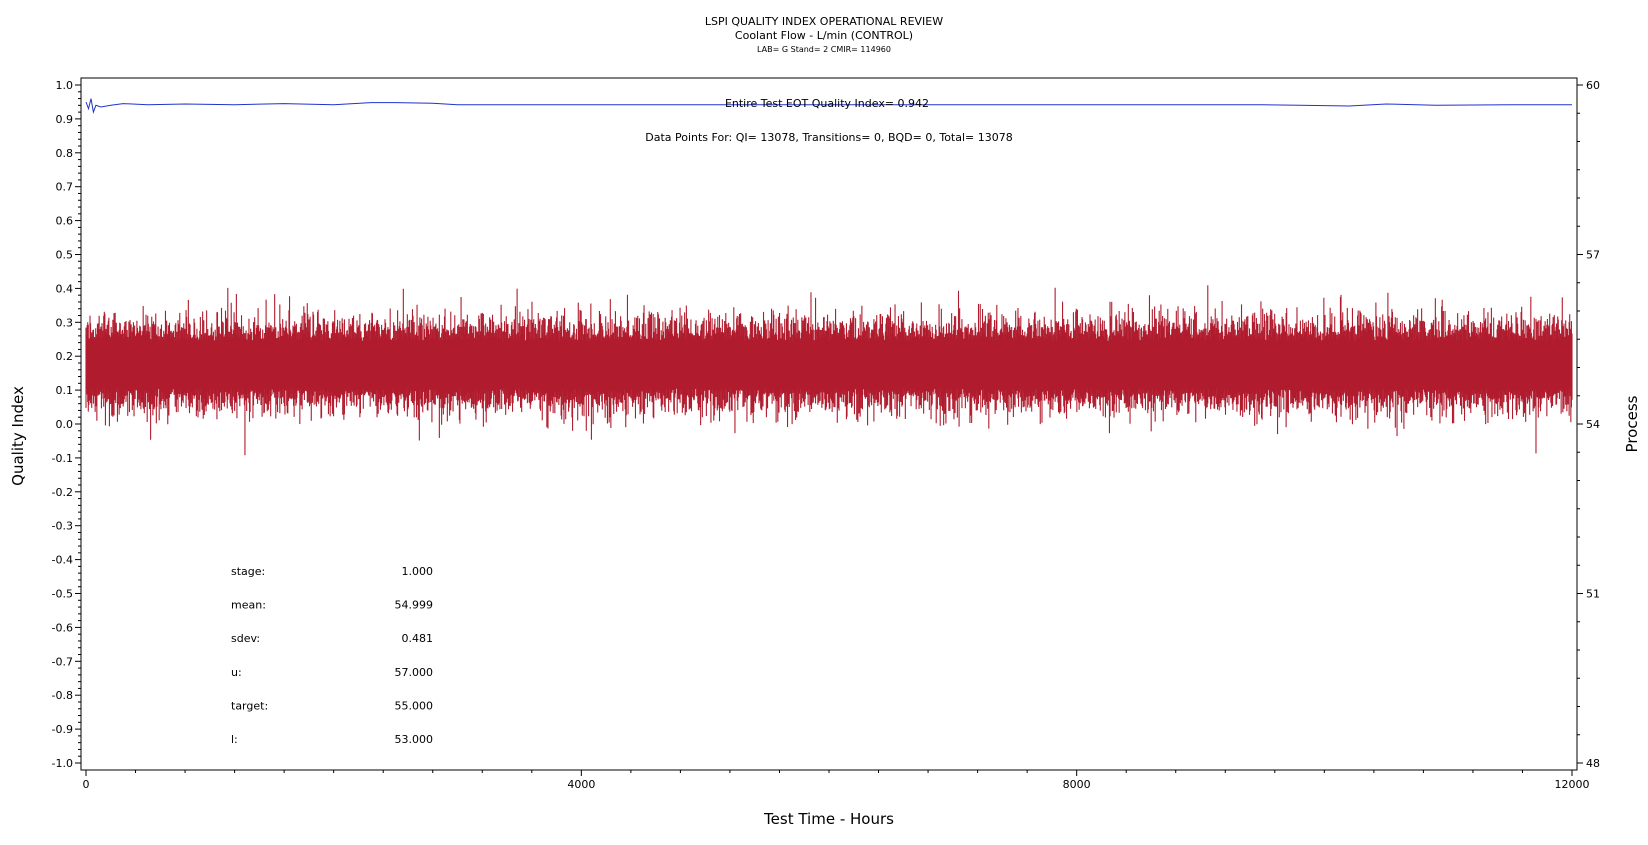 The width and height of the screenshot is (1648, 845). I want to click on y-tick-label: 0.4, so click(65, 288).